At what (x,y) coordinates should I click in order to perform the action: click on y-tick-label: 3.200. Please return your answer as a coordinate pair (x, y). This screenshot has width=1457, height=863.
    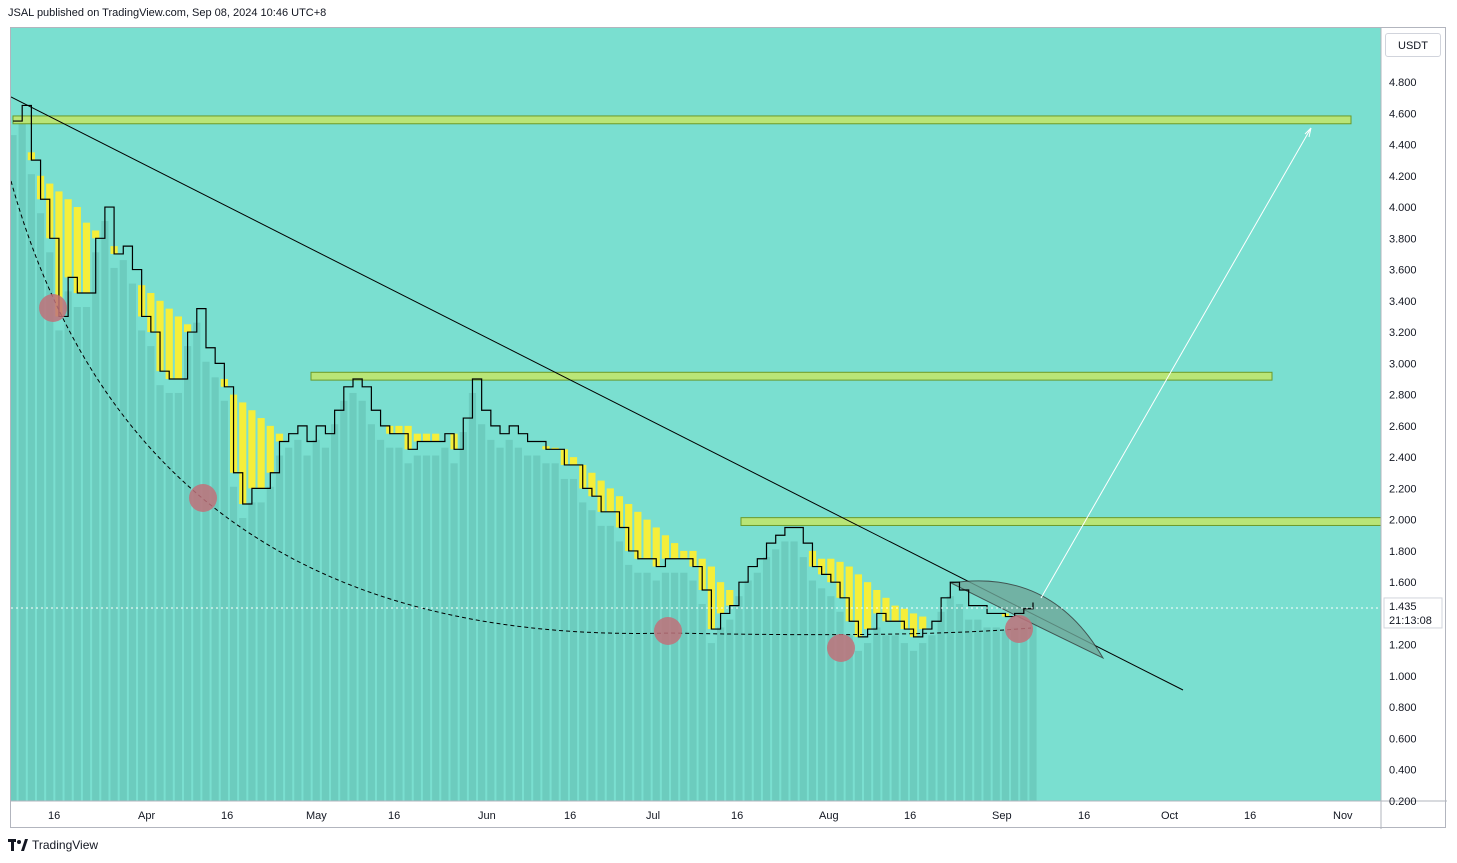
    Looking at the image, I should click on (1403, 333).